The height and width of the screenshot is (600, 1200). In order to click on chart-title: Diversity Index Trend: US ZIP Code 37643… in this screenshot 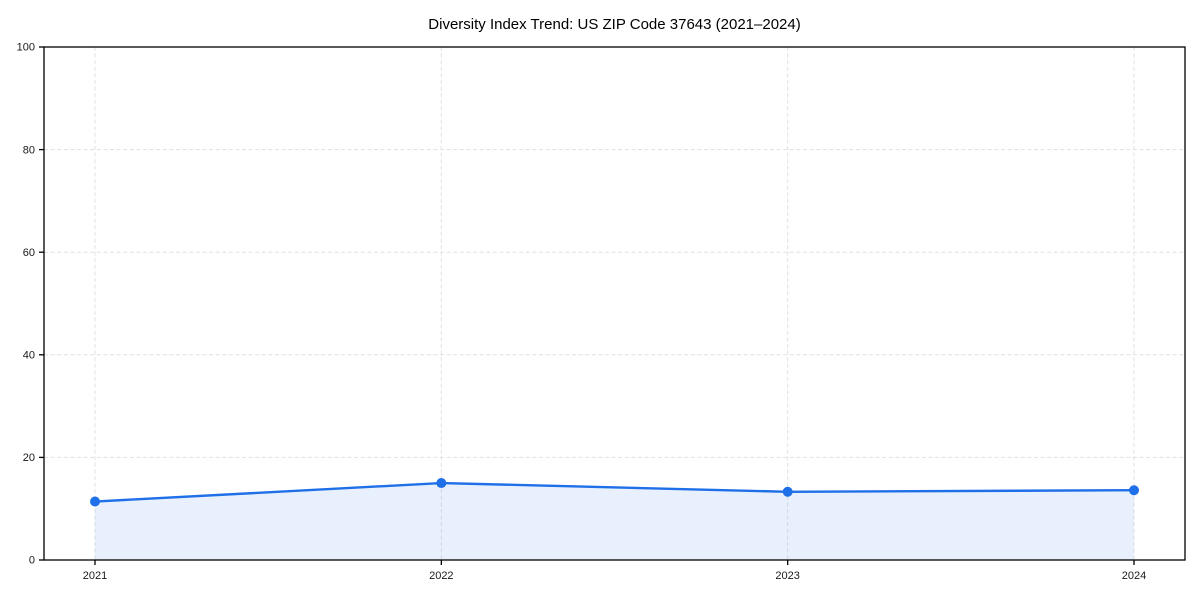, I will do `click(614, 24)`.